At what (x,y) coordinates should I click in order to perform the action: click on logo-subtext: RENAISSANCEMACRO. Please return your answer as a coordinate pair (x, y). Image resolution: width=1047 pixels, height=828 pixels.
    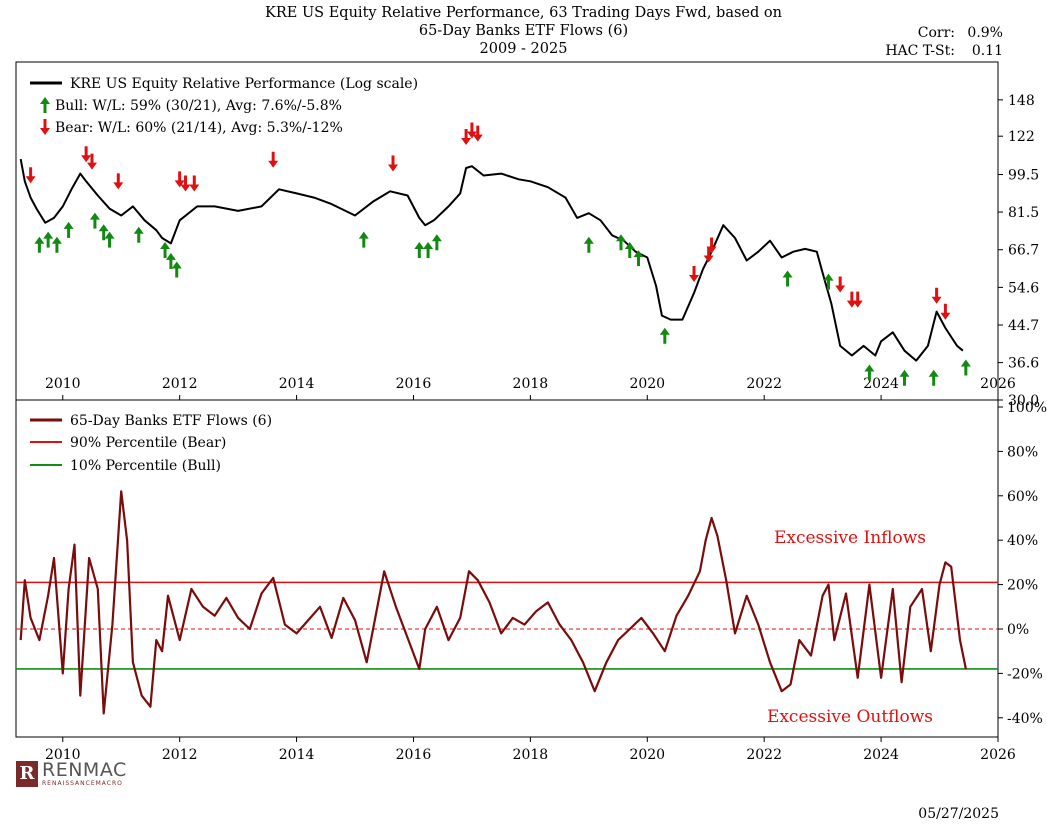
    Looking at the image, I should click on (82, 783).